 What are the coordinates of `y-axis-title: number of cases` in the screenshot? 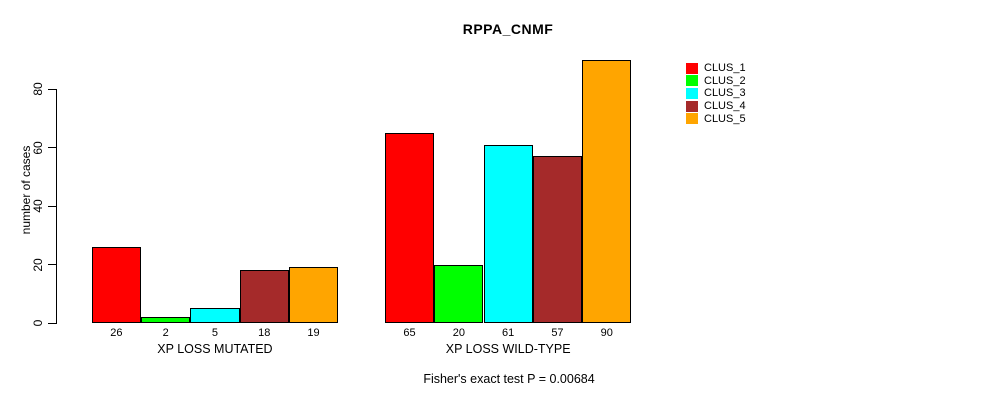 It's located at (26, 190).